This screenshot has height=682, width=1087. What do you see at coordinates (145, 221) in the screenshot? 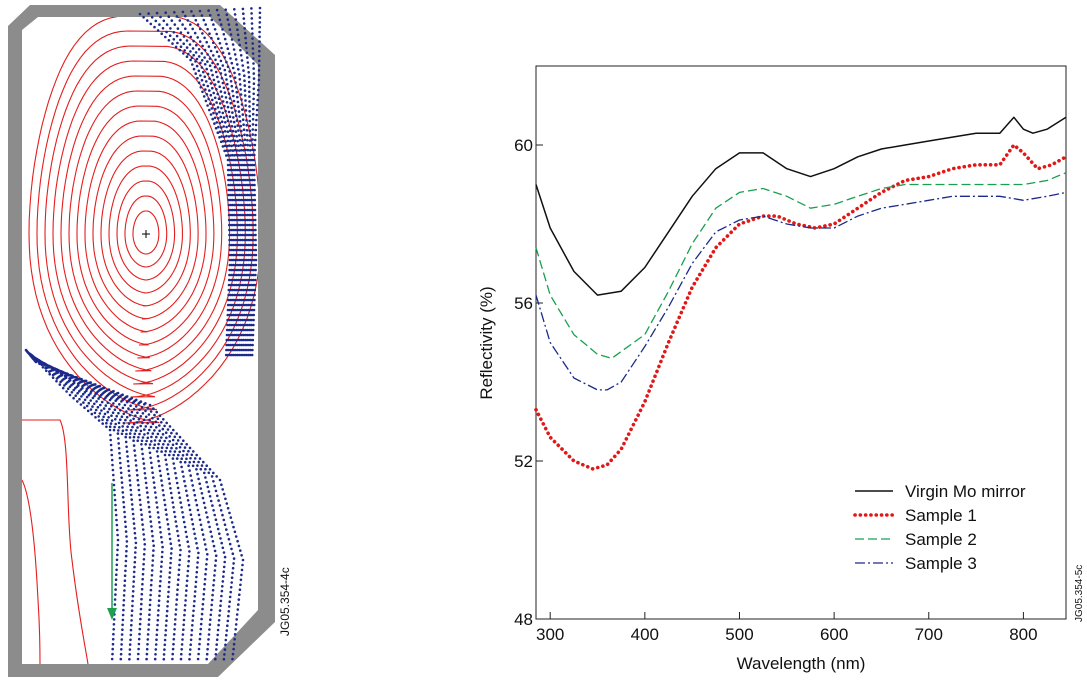
I see `flux-surface` at bounding box center [145, 221].